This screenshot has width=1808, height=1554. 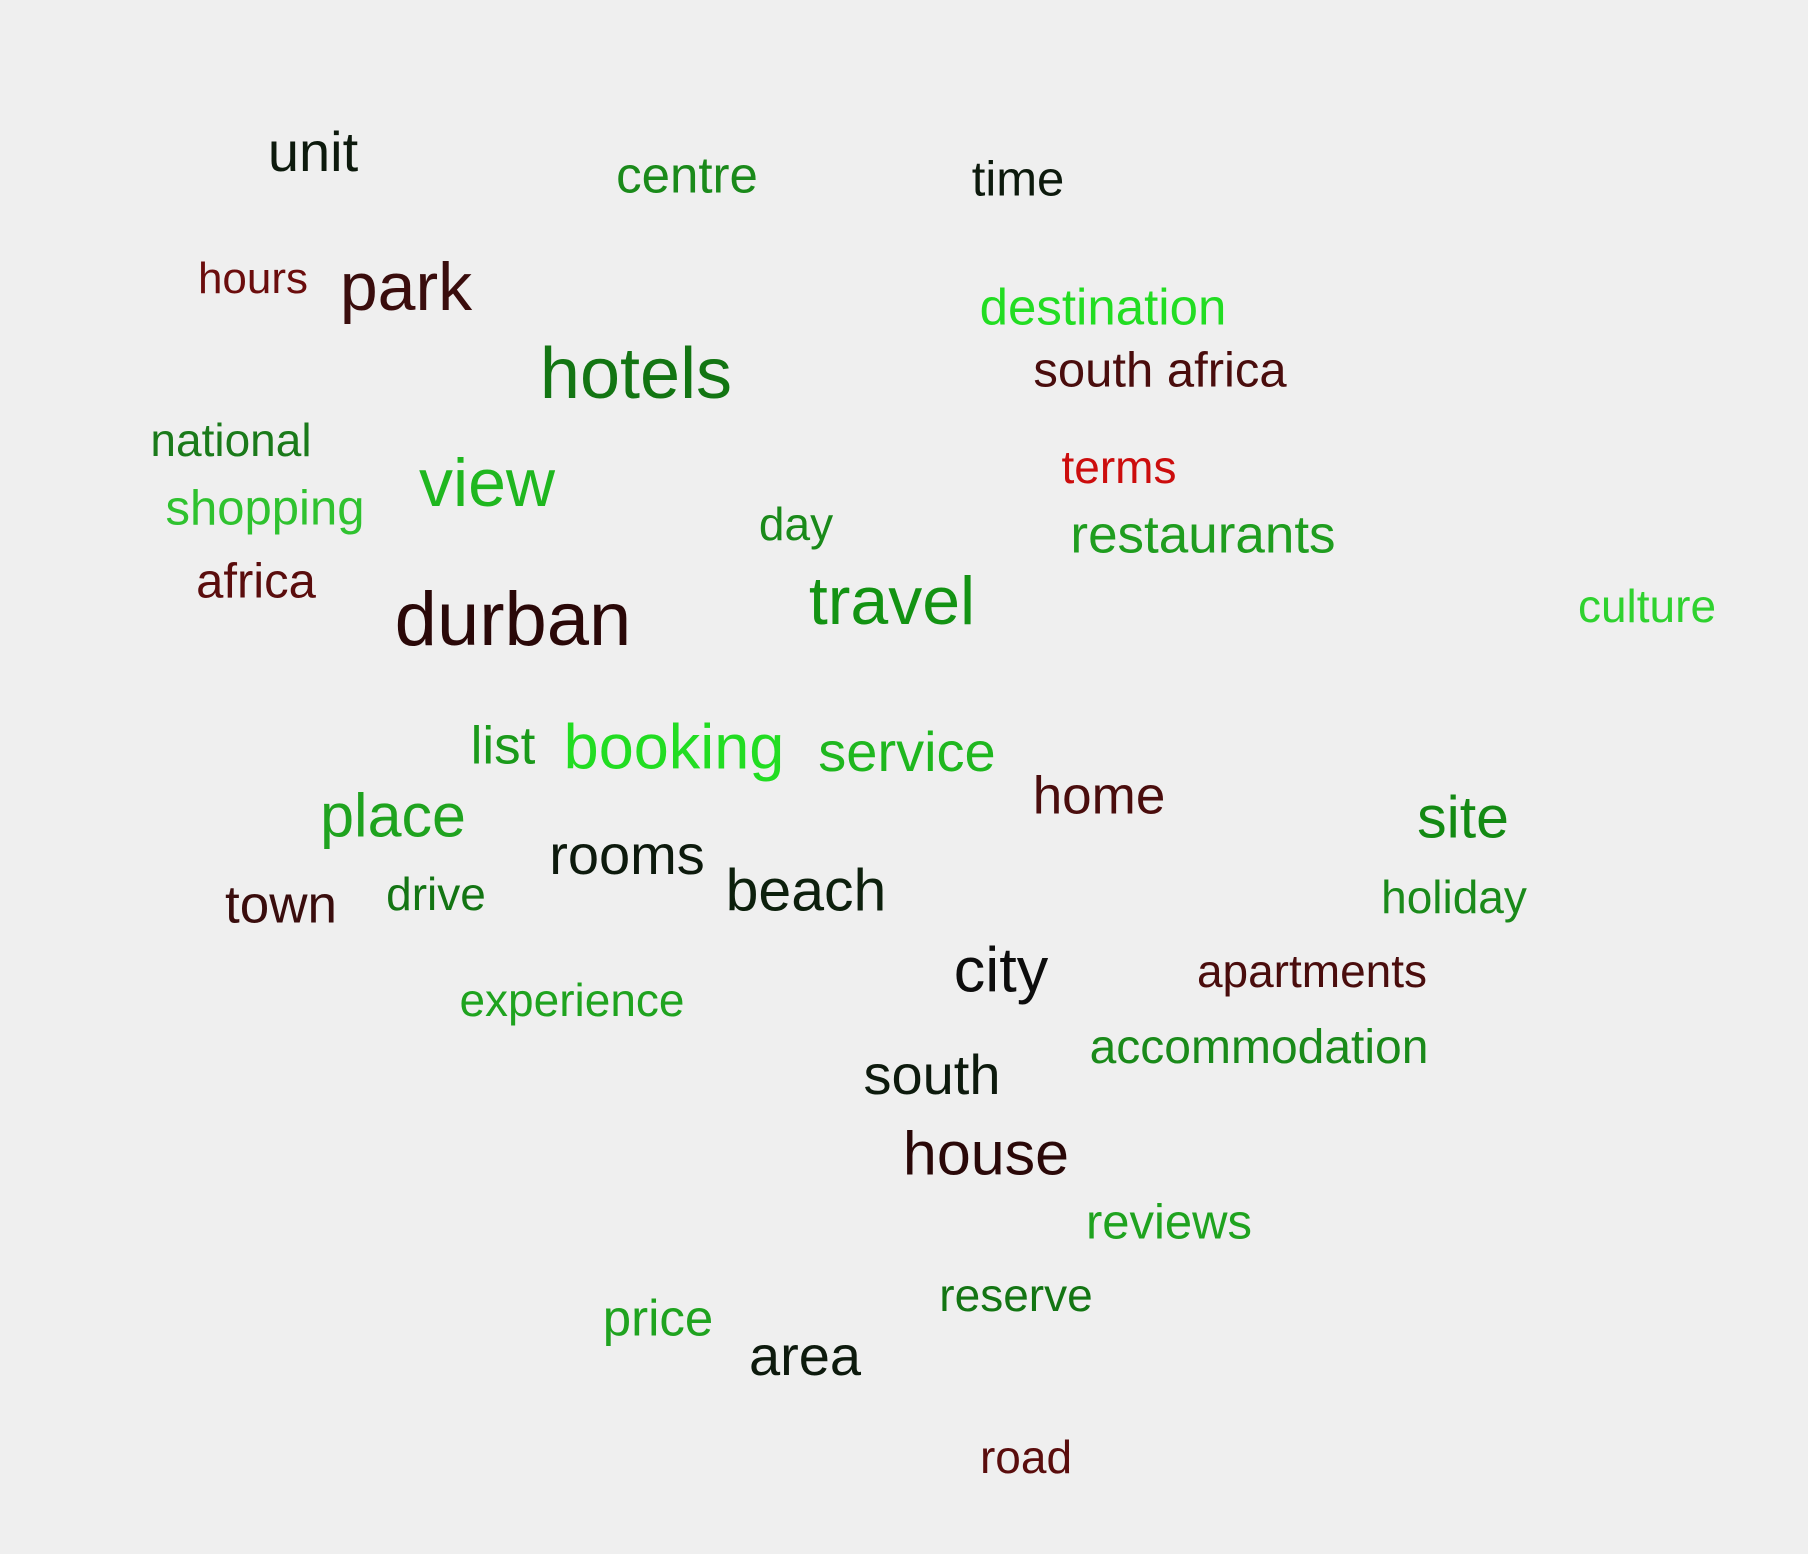 I want to click on word-restaurants: restaurants, so click(x=1203, y=535).